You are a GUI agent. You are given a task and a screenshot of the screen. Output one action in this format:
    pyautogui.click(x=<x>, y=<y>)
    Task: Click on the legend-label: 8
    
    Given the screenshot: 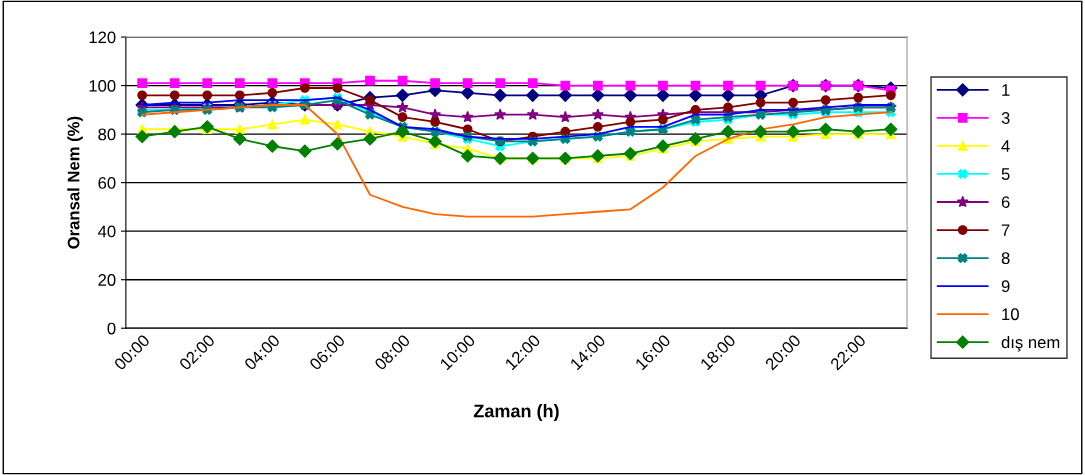 What is the action you would take?
    pyautogui.click(x=1005, y=258)
    